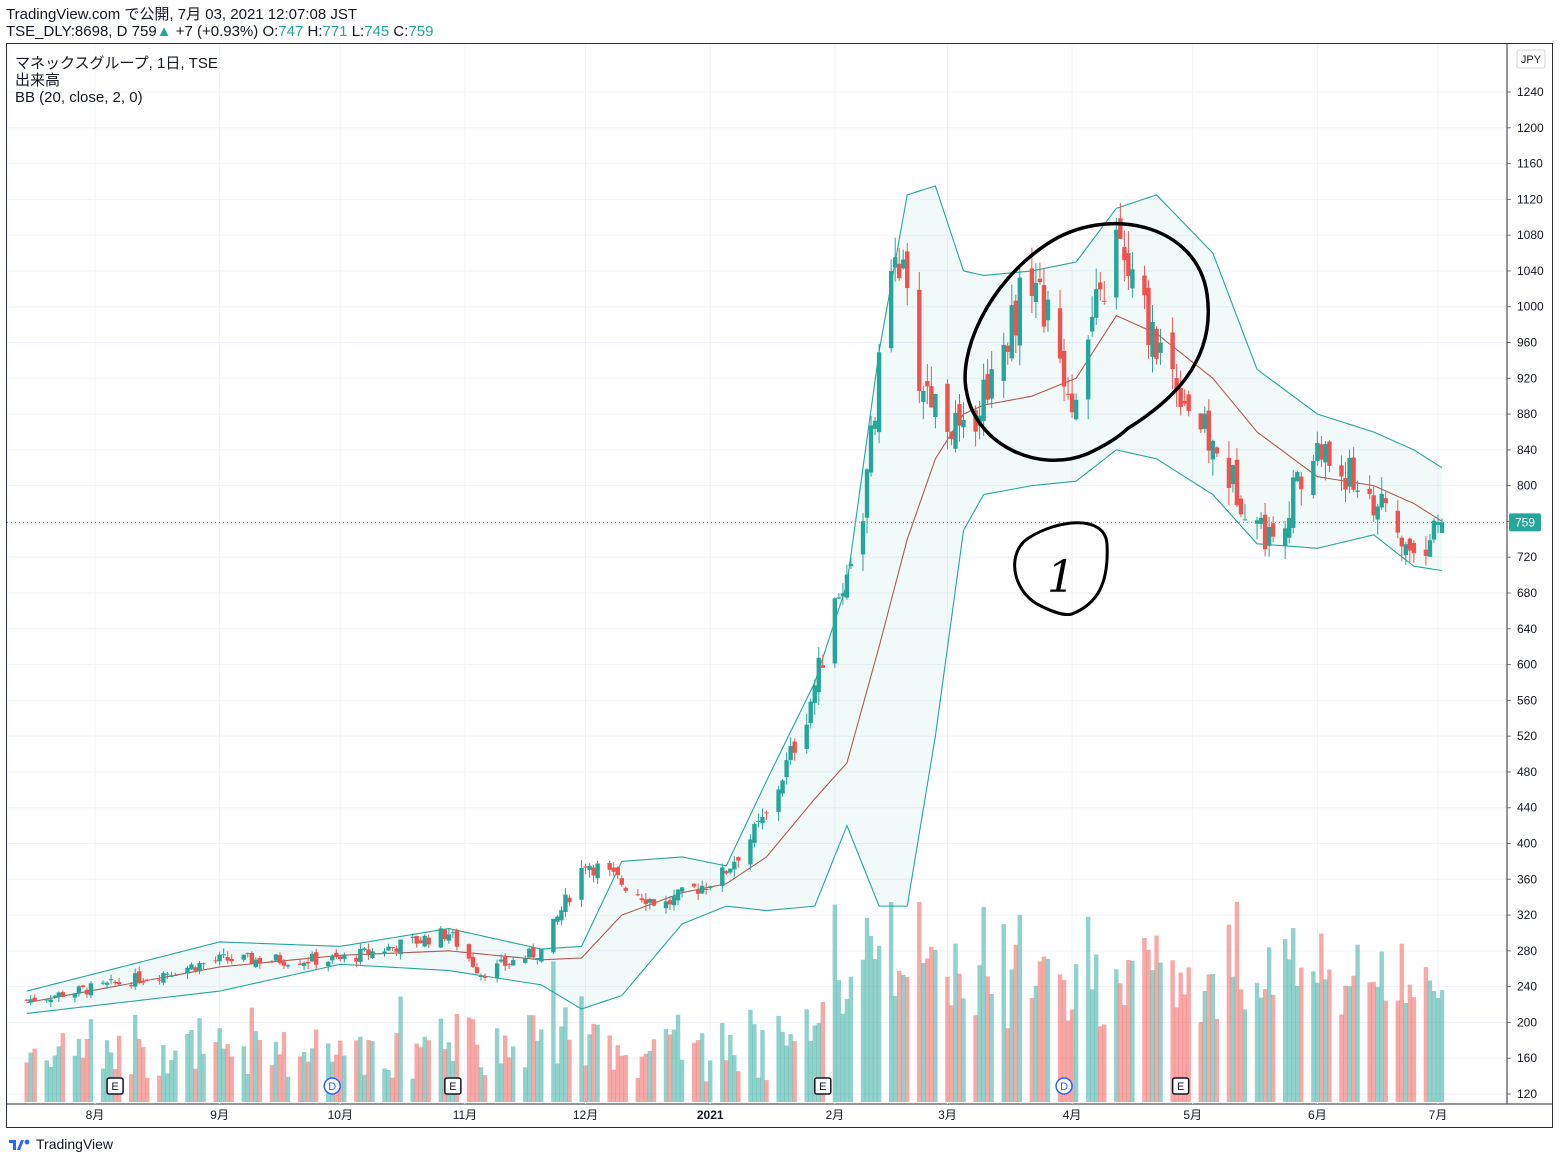 The height and width of the screenshot is (1165, 1560). I want to click on symbol-label: TSE_DLY:8698, D, so click(67, 31).